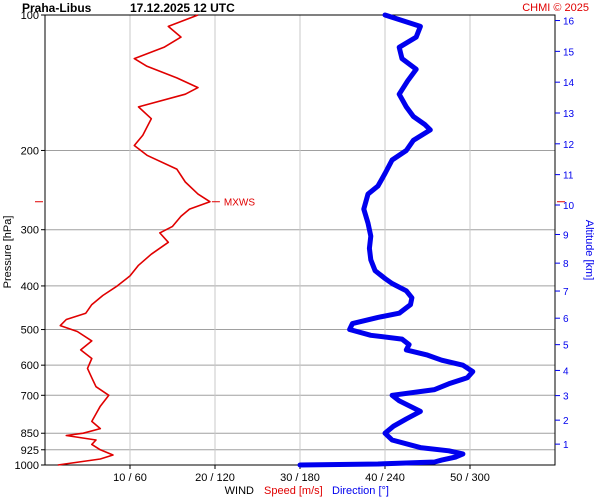 The width and height of the screenshot is (600, 500). I want to click on altitude-tick-label: 8, so click(566, 264).